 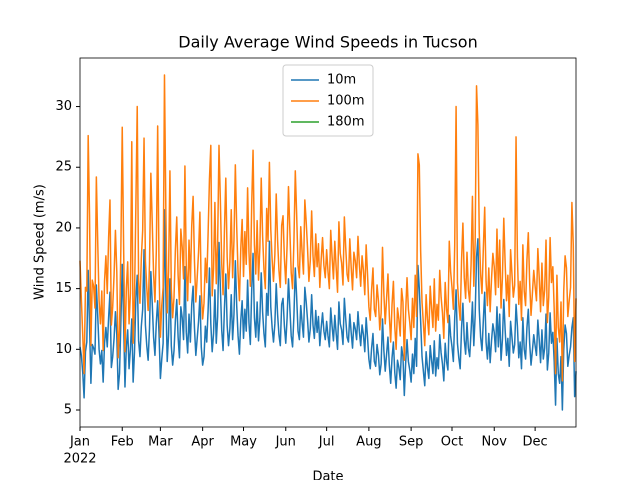 I want to click on x-tick-label: Jul, so click(x=326, y=442).